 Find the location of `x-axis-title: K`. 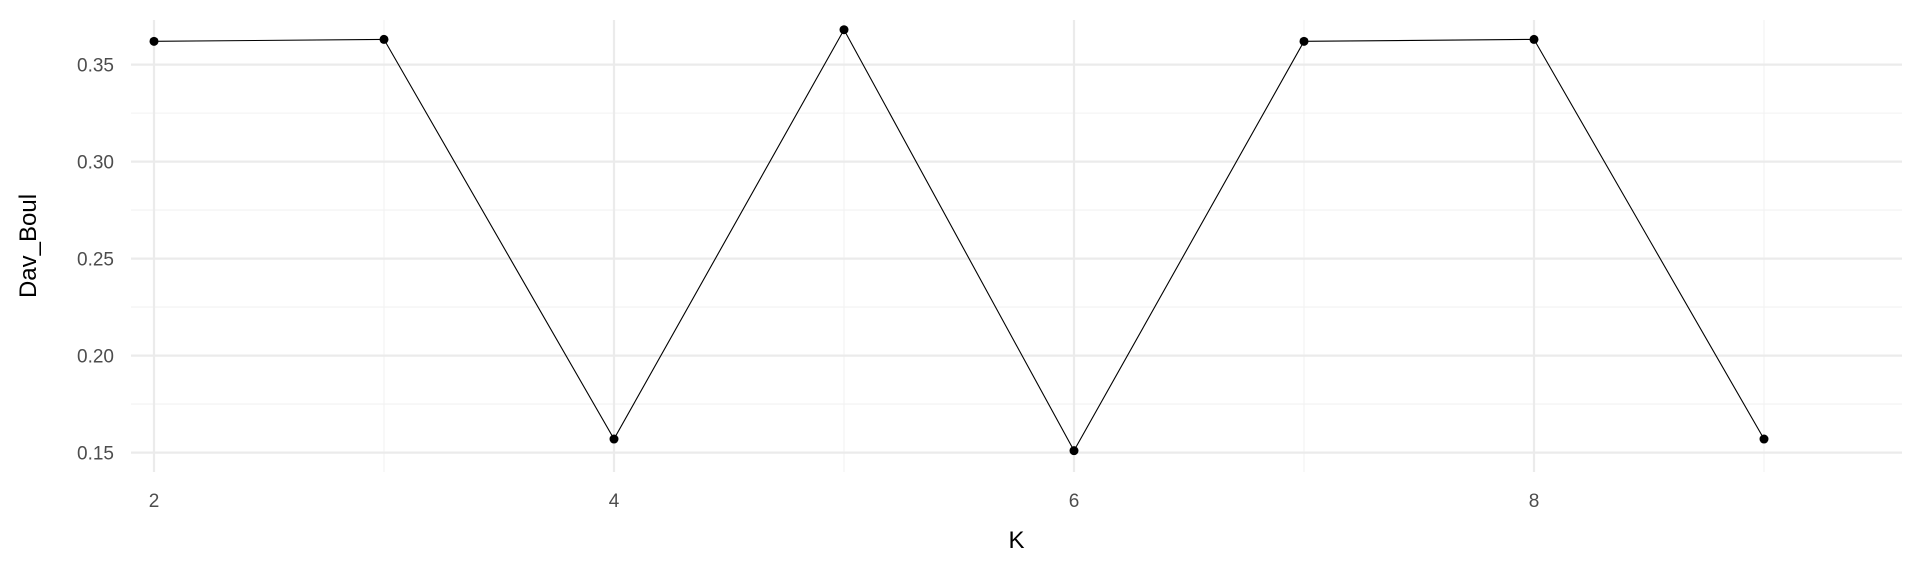

x-axis-title: K is located at coordinates (1016, 540).